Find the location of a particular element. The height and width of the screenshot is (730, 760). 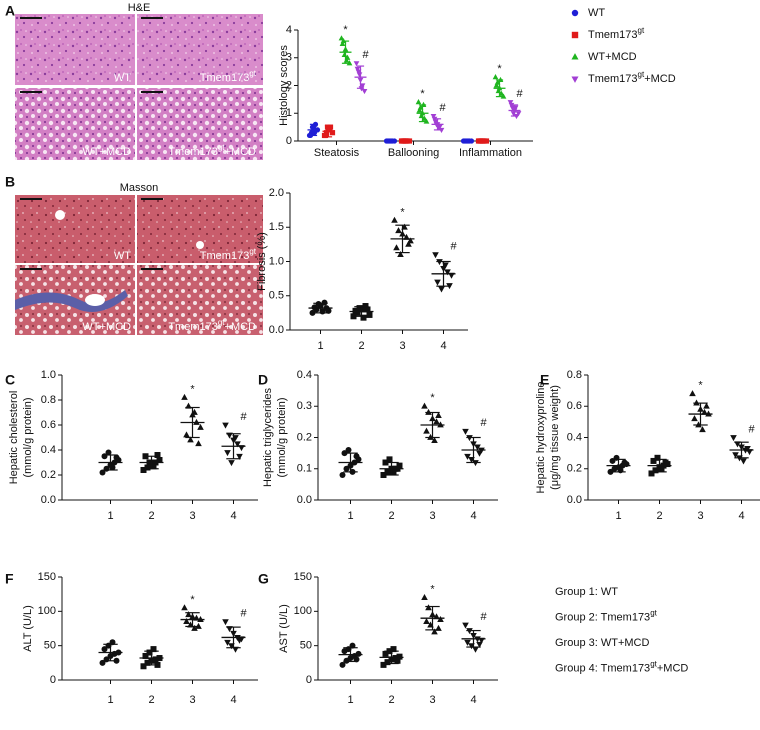

y-tick-label: 150 is located at coordinates (303, 577).